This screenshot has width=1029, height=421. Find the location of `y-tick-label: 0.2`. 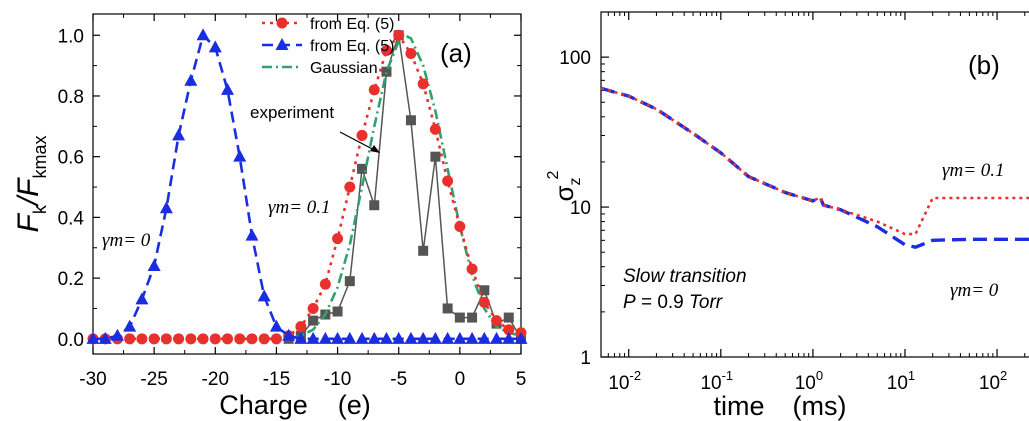

y-tick-label: 0.2 is located at coordinates (71, 279).